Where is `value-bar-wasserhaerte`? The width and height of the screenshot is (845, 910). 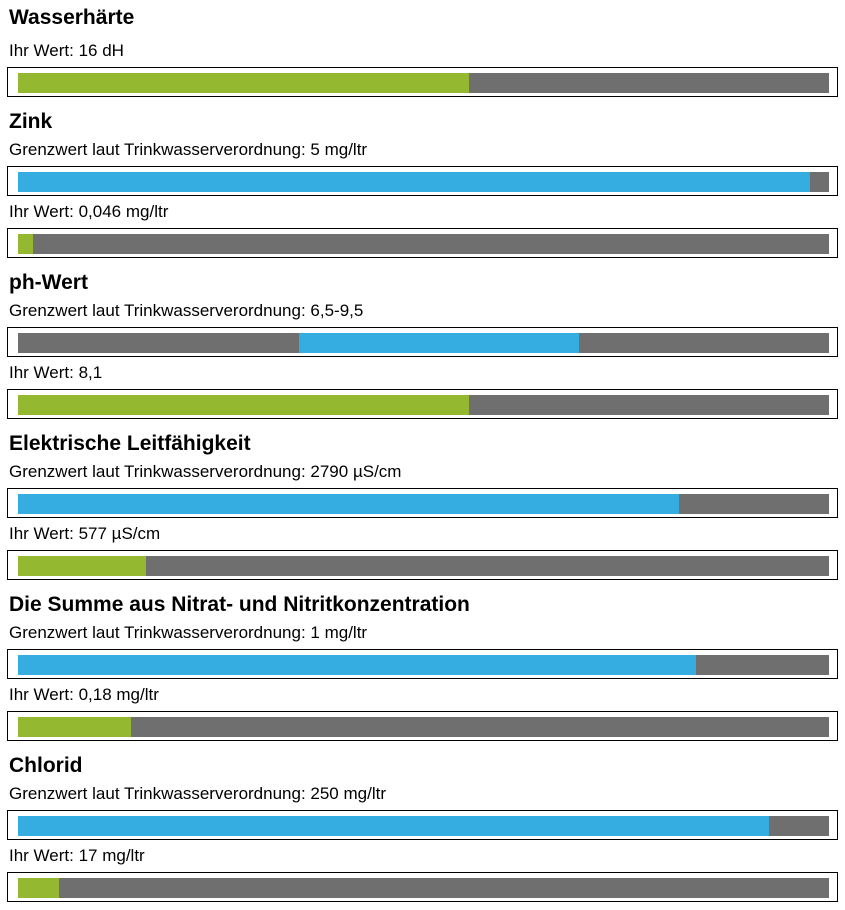
value-bar-wasserhaerte is located at coordinates (422, 82).